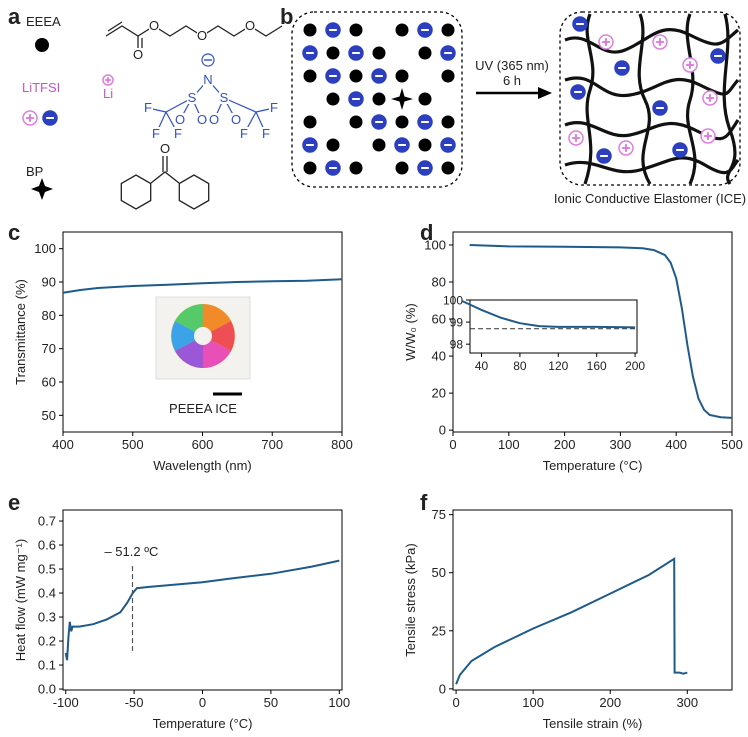 The image size is (748, 737). I want to click on y-tick-label: 0.7, so click(47, 521).